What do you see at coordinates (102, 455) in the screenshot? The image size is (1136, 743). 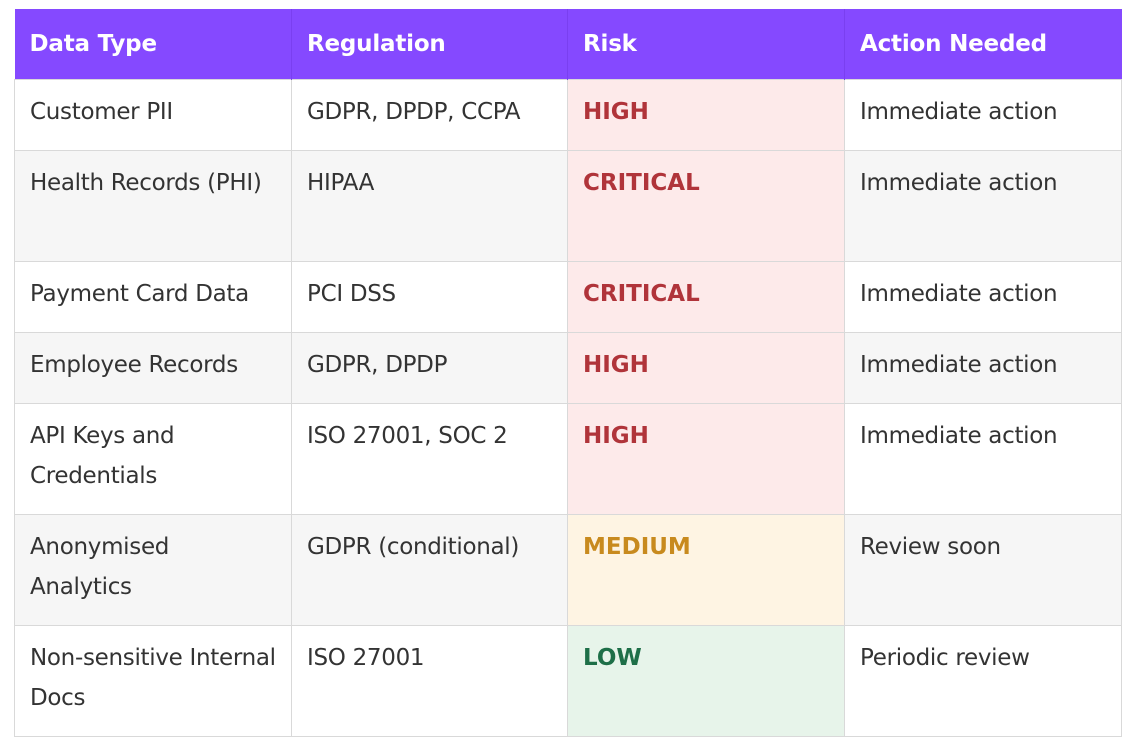 I see `cell-data-type-text: API Keys and Credentials` at bounding box center [102, 455].